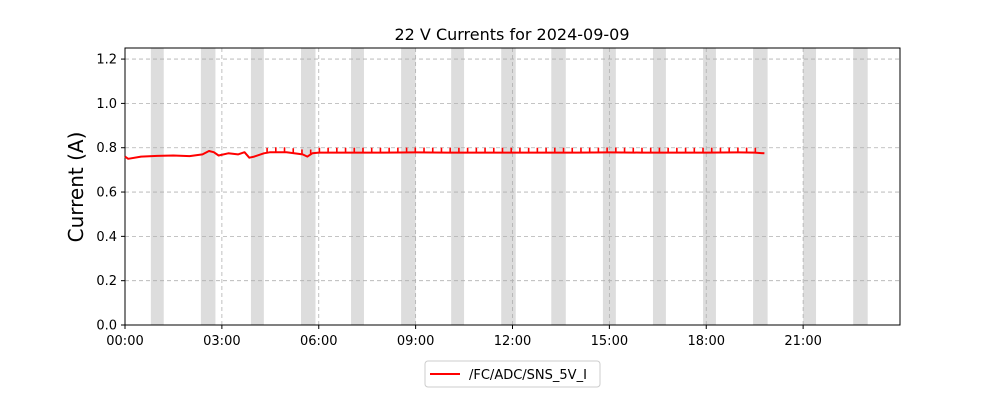 This screenshot has width=1000, height=400. Describe the element at coordinates (106, 326) in the screenshot. I see `y-tick-label: 0.0` at that location.